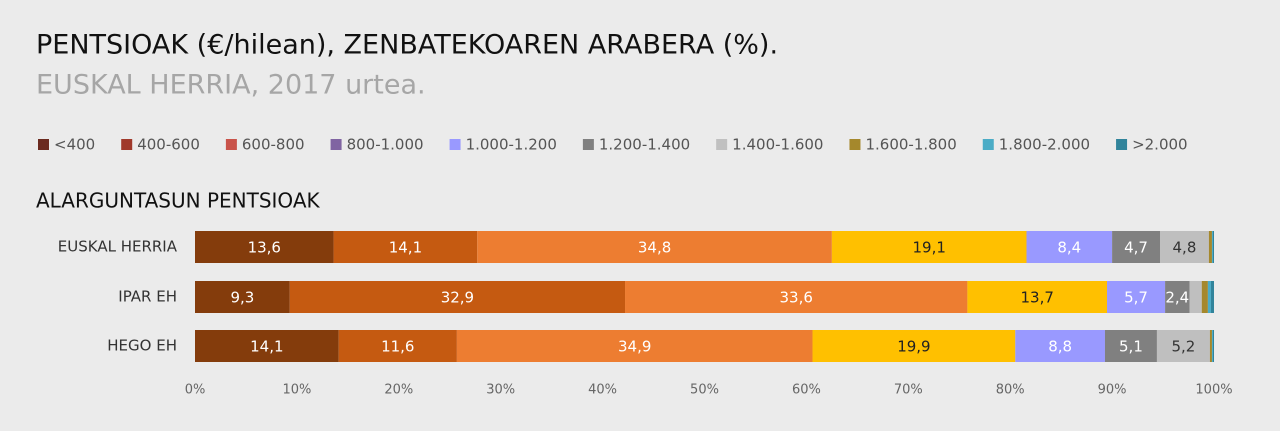  What do you see at coordinates (1044, 145) in the screenshot?
I see `legend-label: 1.800-2.000` at bounding box center [1044, 145].